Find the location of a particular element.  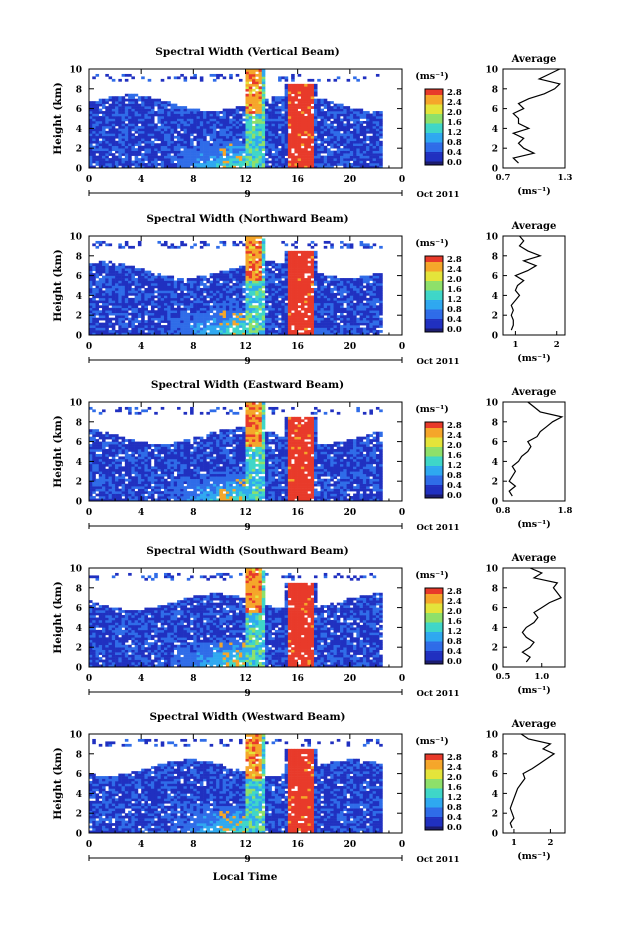

colorbar-segment is located at coordinates (434, 136).